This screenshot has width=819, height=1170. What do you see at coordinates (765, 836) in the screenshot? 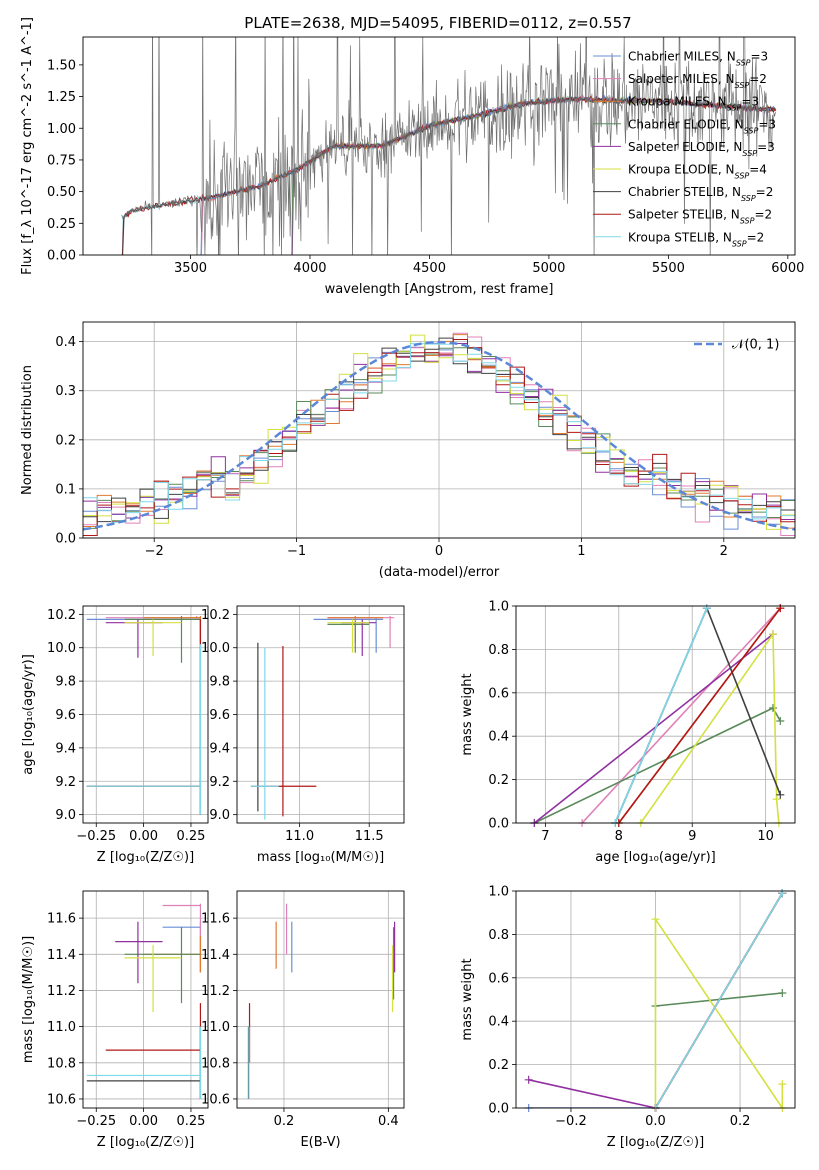
I see `x-tick-label: 10` at bounding box center [765, 836].